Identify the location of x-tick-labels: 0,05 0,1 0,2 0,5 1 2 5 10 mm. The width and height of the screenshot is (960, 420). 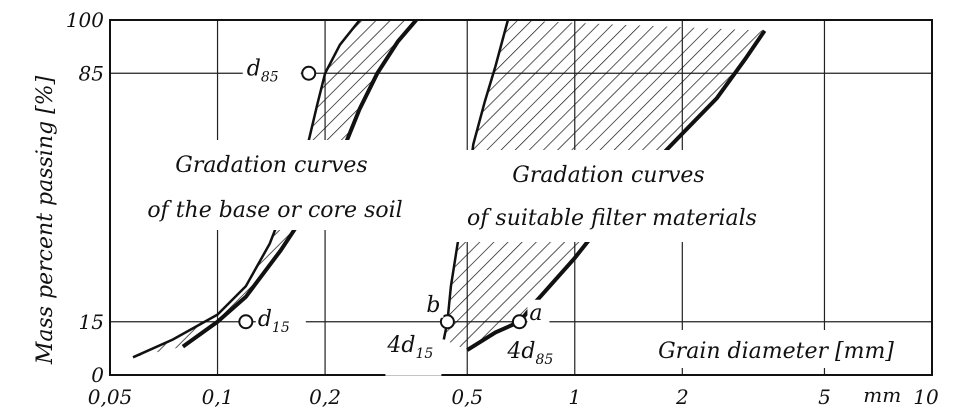
(513, 396).